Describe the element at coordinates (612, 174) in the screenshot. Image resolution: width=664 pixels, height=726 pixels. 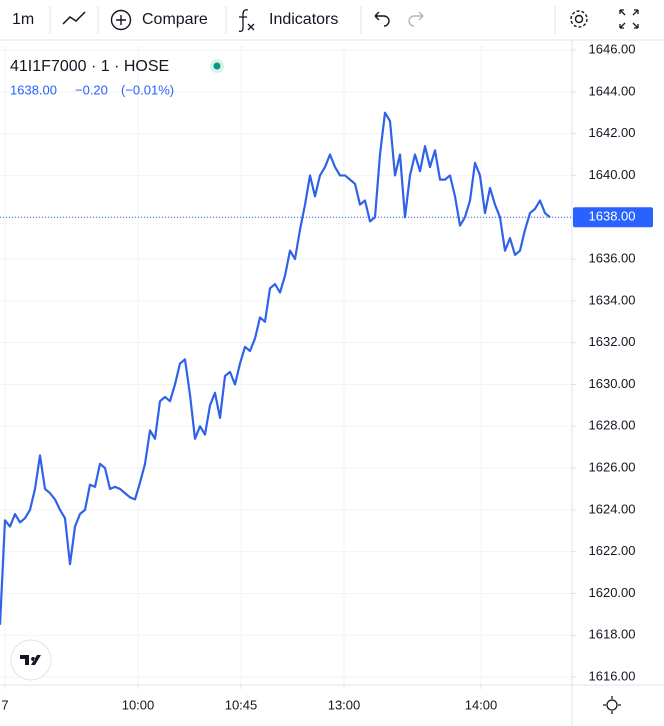
I see `y-tick-label: 1640.00` at that location.